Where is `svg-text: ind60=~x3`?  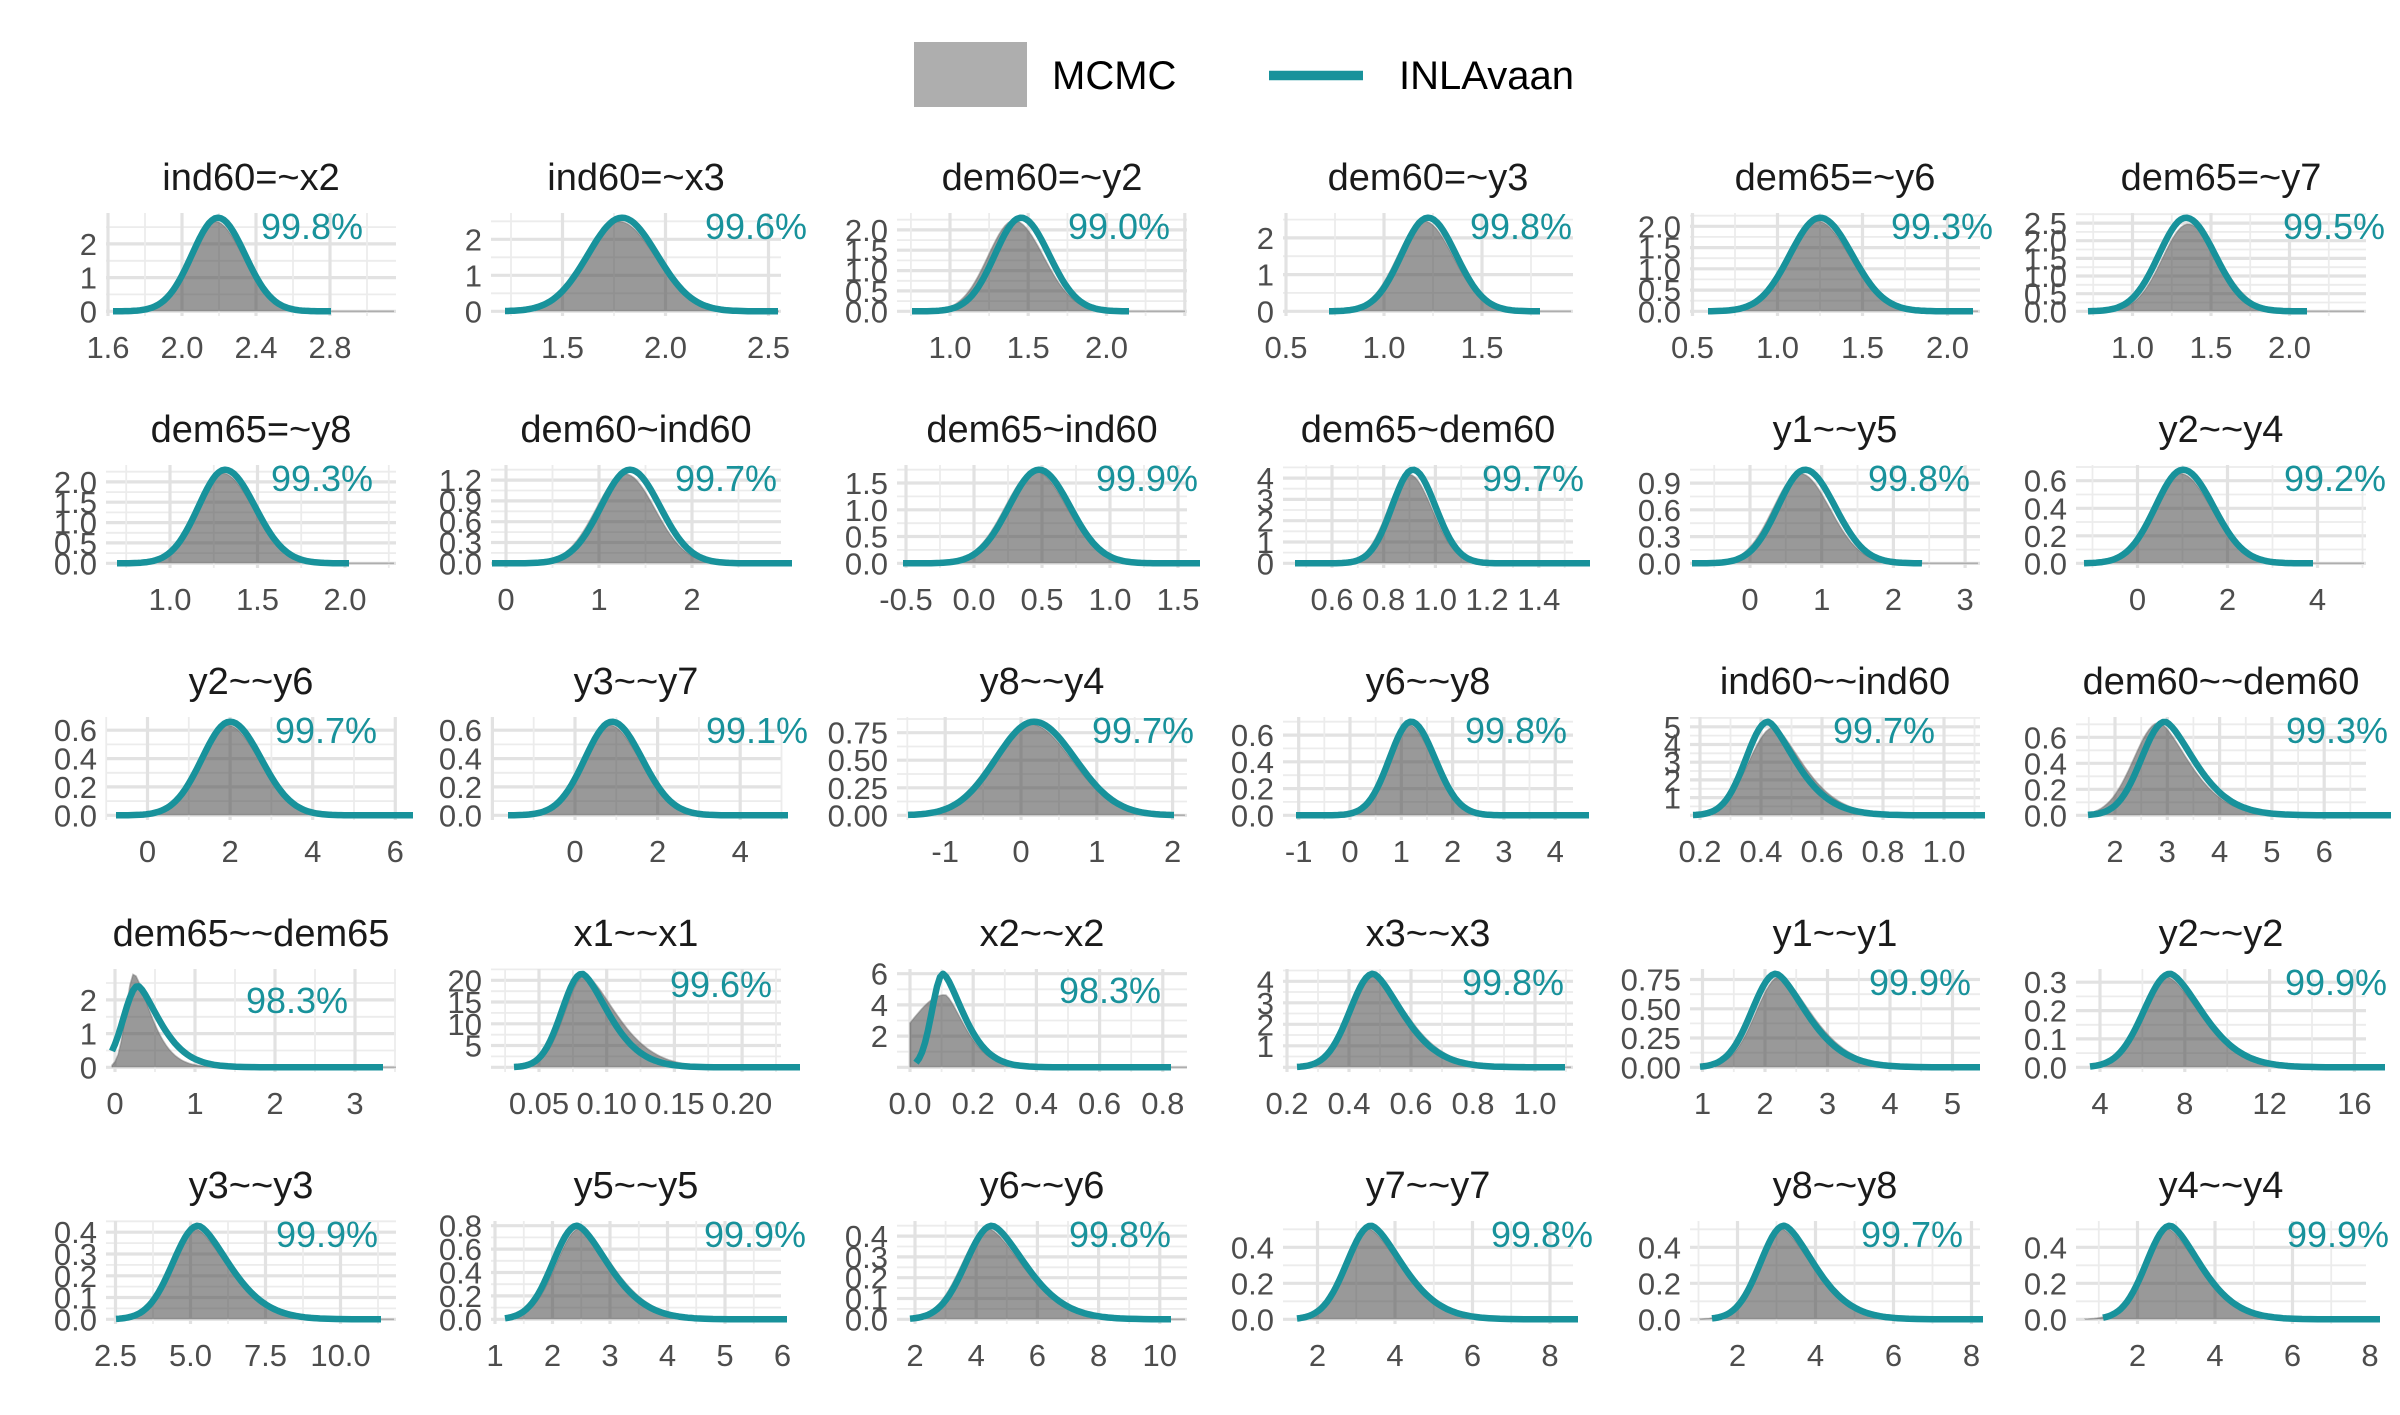 svg-text: ind60=~x3 is located at coordinates (636, 178).